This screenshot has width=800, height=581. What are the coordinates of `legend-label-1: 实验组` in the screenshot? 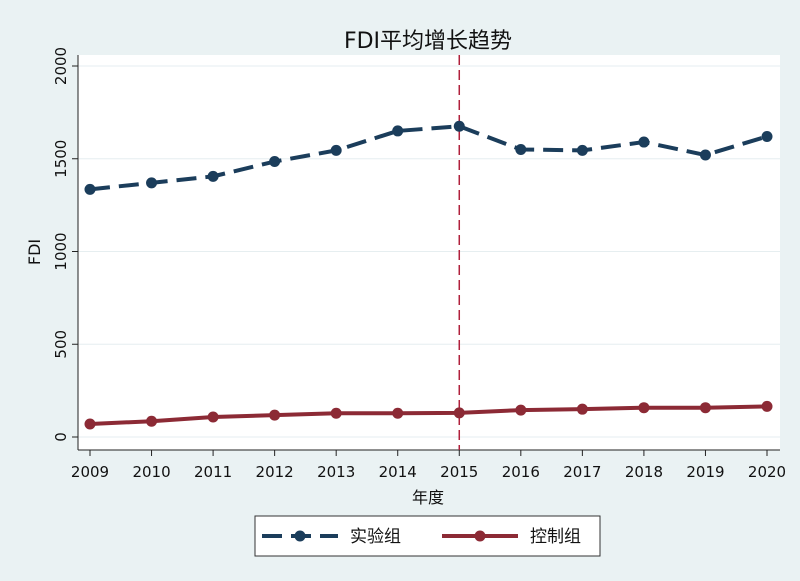 It's located at (375, 537).